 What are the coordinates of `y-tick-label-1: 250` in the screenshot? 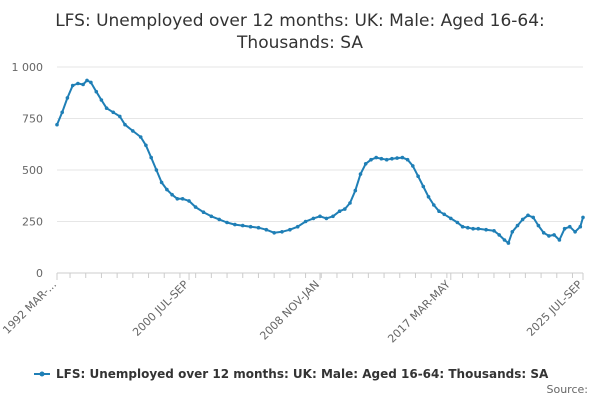 It's located at (32, 222).